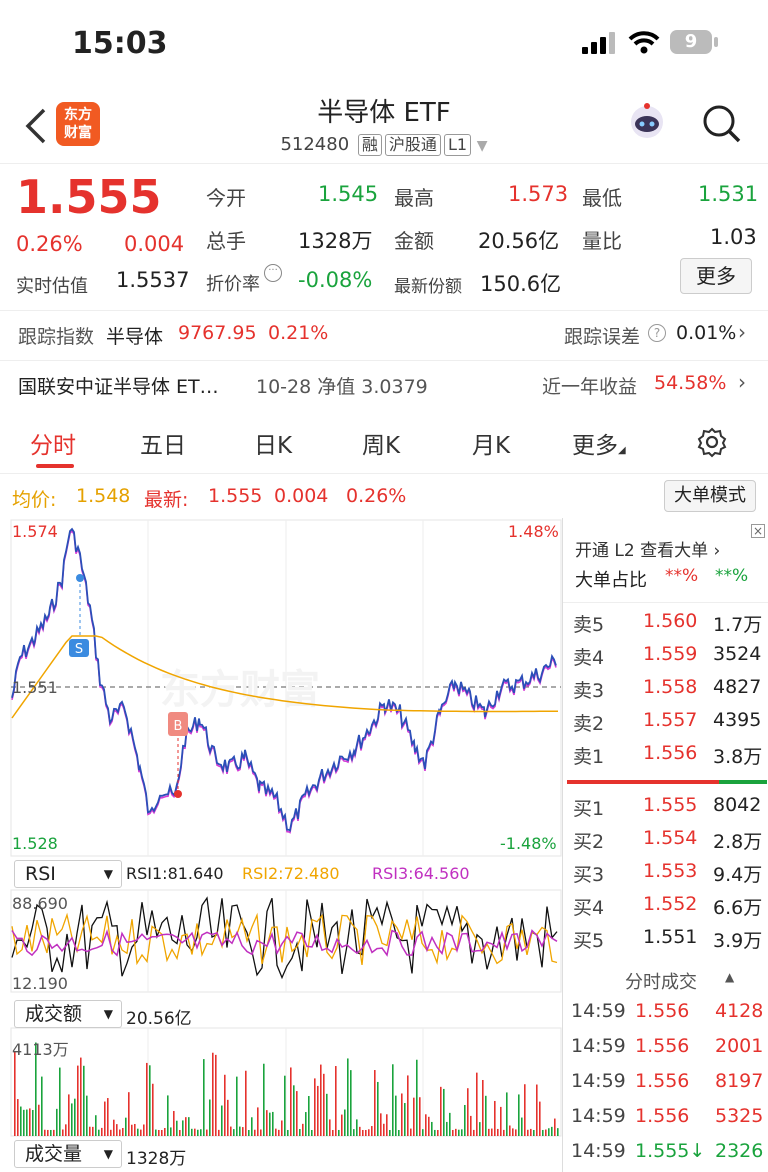  Describe the element at coordinates (381, 446) in the screenshot. I see `tab-weekly-k: 周K` at that location.